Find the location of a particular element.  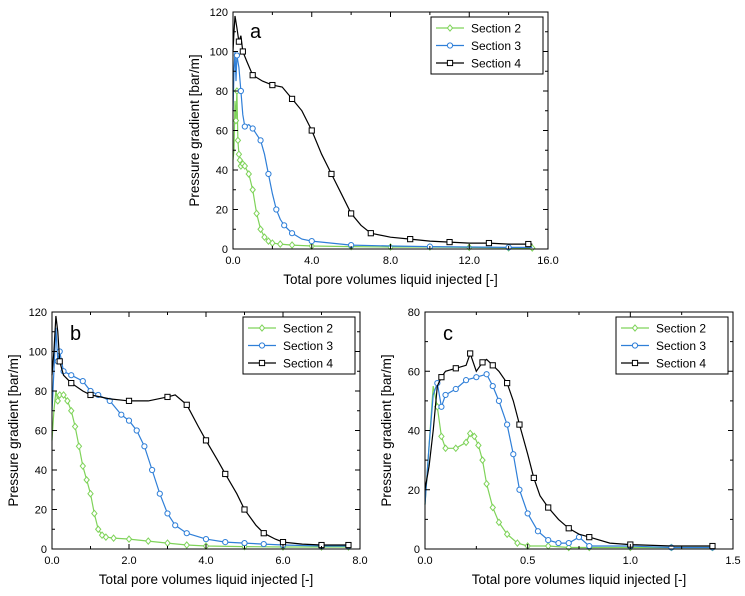

panel-label: b is located at coordinates (75, 334).